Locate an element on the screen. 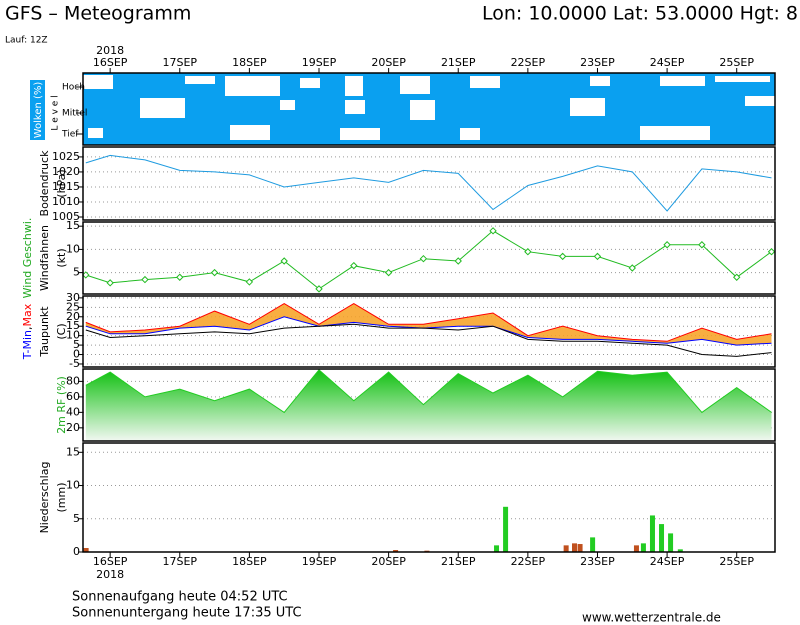 This screenshot has height=625, width=800. y-label: Bodendruck is located at coordinates (44, 183).